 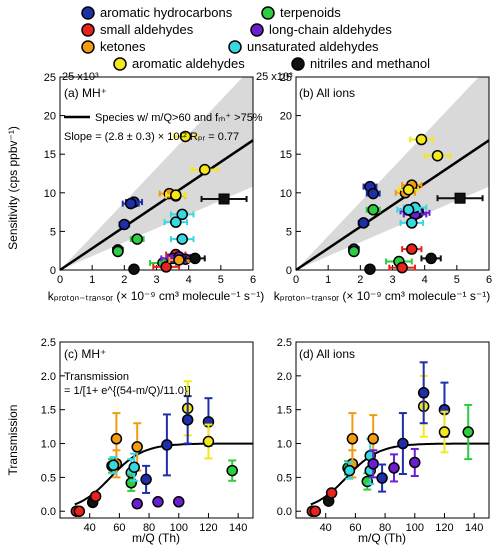 What do you see at coordinates (286, 117) in the screenshot?
I see `y-tick-label: 20` at bounding box center [286, 117].